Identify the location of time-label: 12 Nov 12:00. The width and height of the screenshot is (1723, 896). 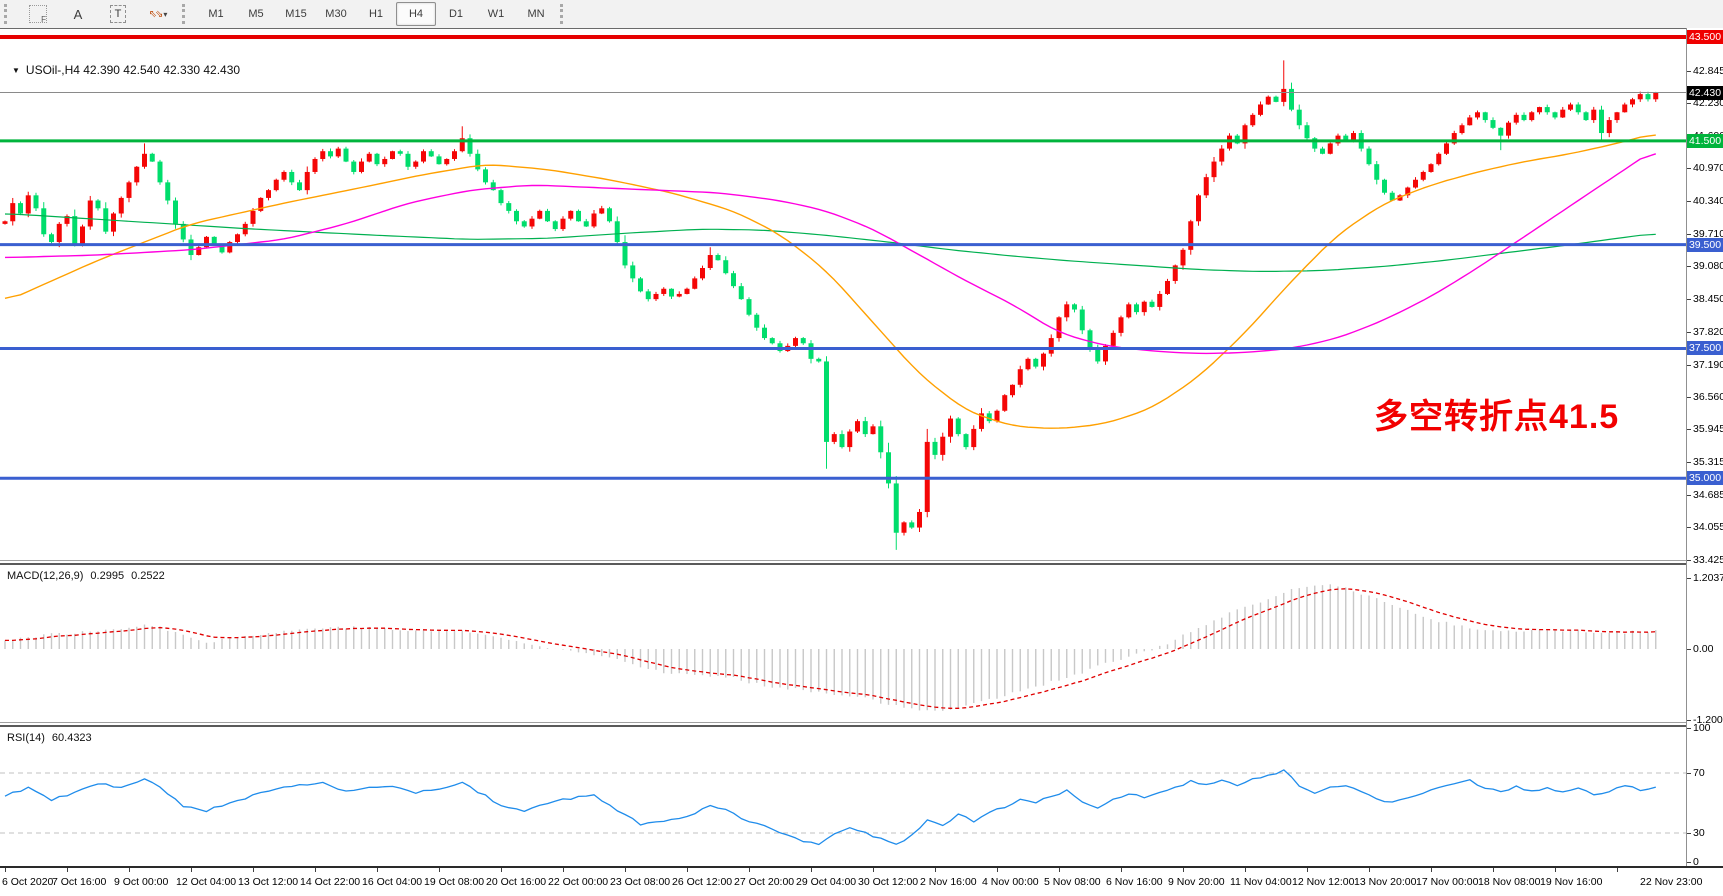
(1323, 882).